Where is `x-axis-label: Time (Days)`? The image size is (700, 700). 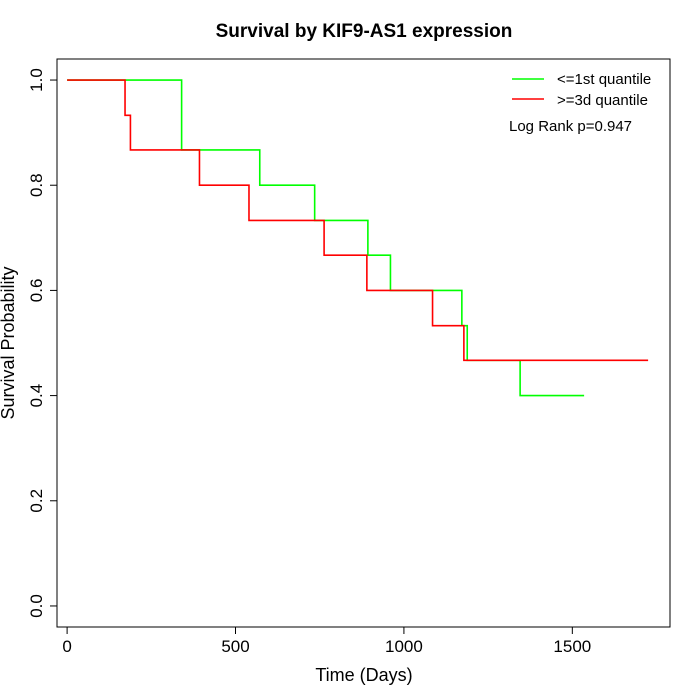
x-axis-label: Time (Days) is located at coordinates (363, 675).